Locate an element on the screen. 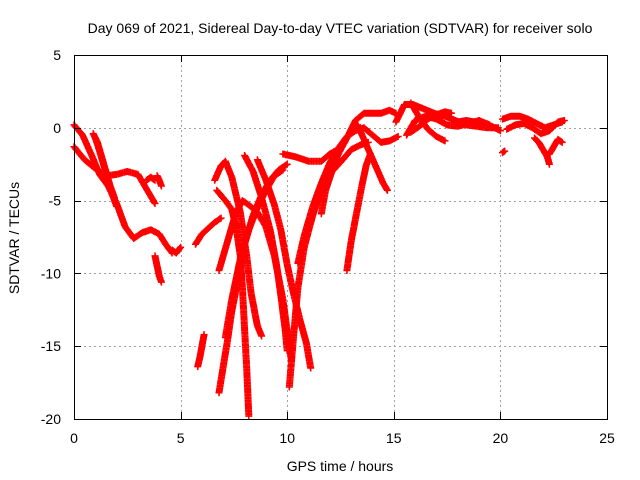 The height and width of the screenshot is (480, 640). y-tick-label: -20 is located at coordinates (51, 419).